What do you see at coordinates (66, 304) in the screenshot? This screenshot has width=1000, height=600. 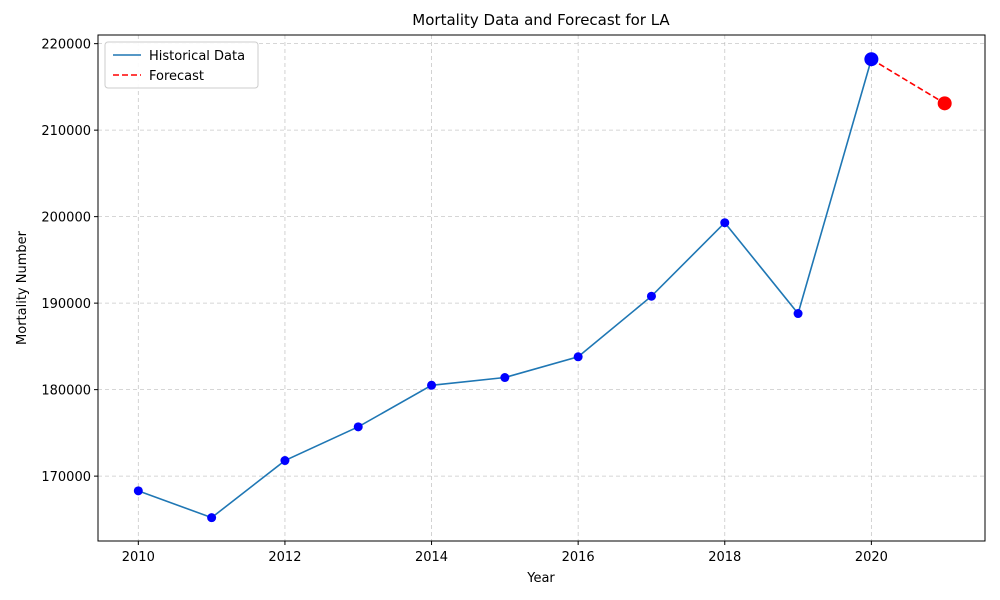 I see `y-tick-label: 190000` at bounding box center [66, 304].